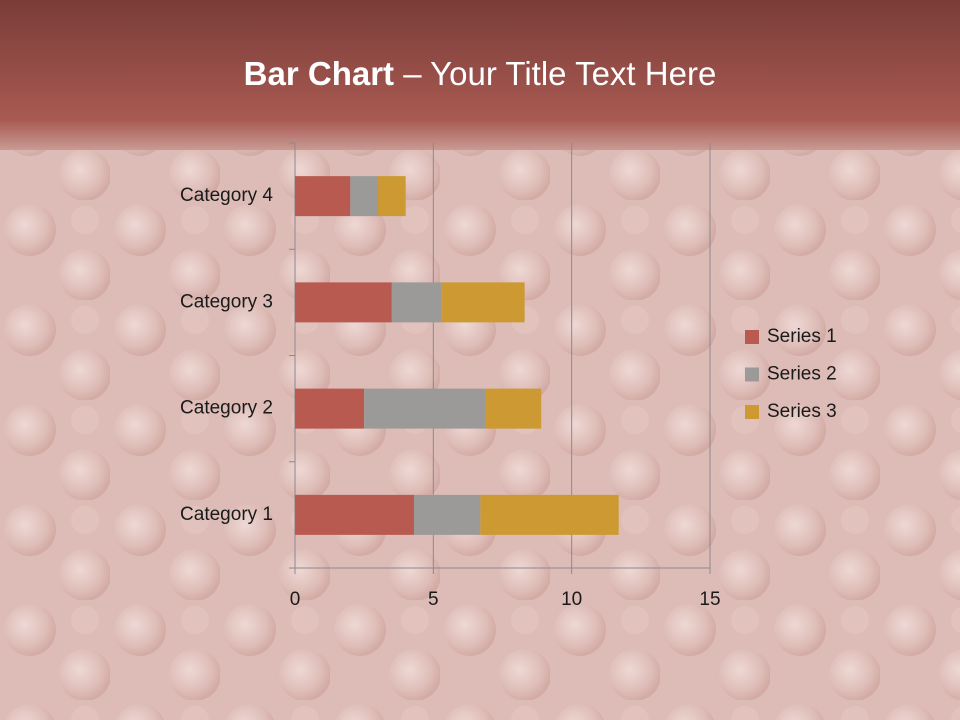 This screenshot has height=720, width=960. Describe the element at coordinates (802, 336) in the screenshot. I see `legend-label: Series 1` at that location.